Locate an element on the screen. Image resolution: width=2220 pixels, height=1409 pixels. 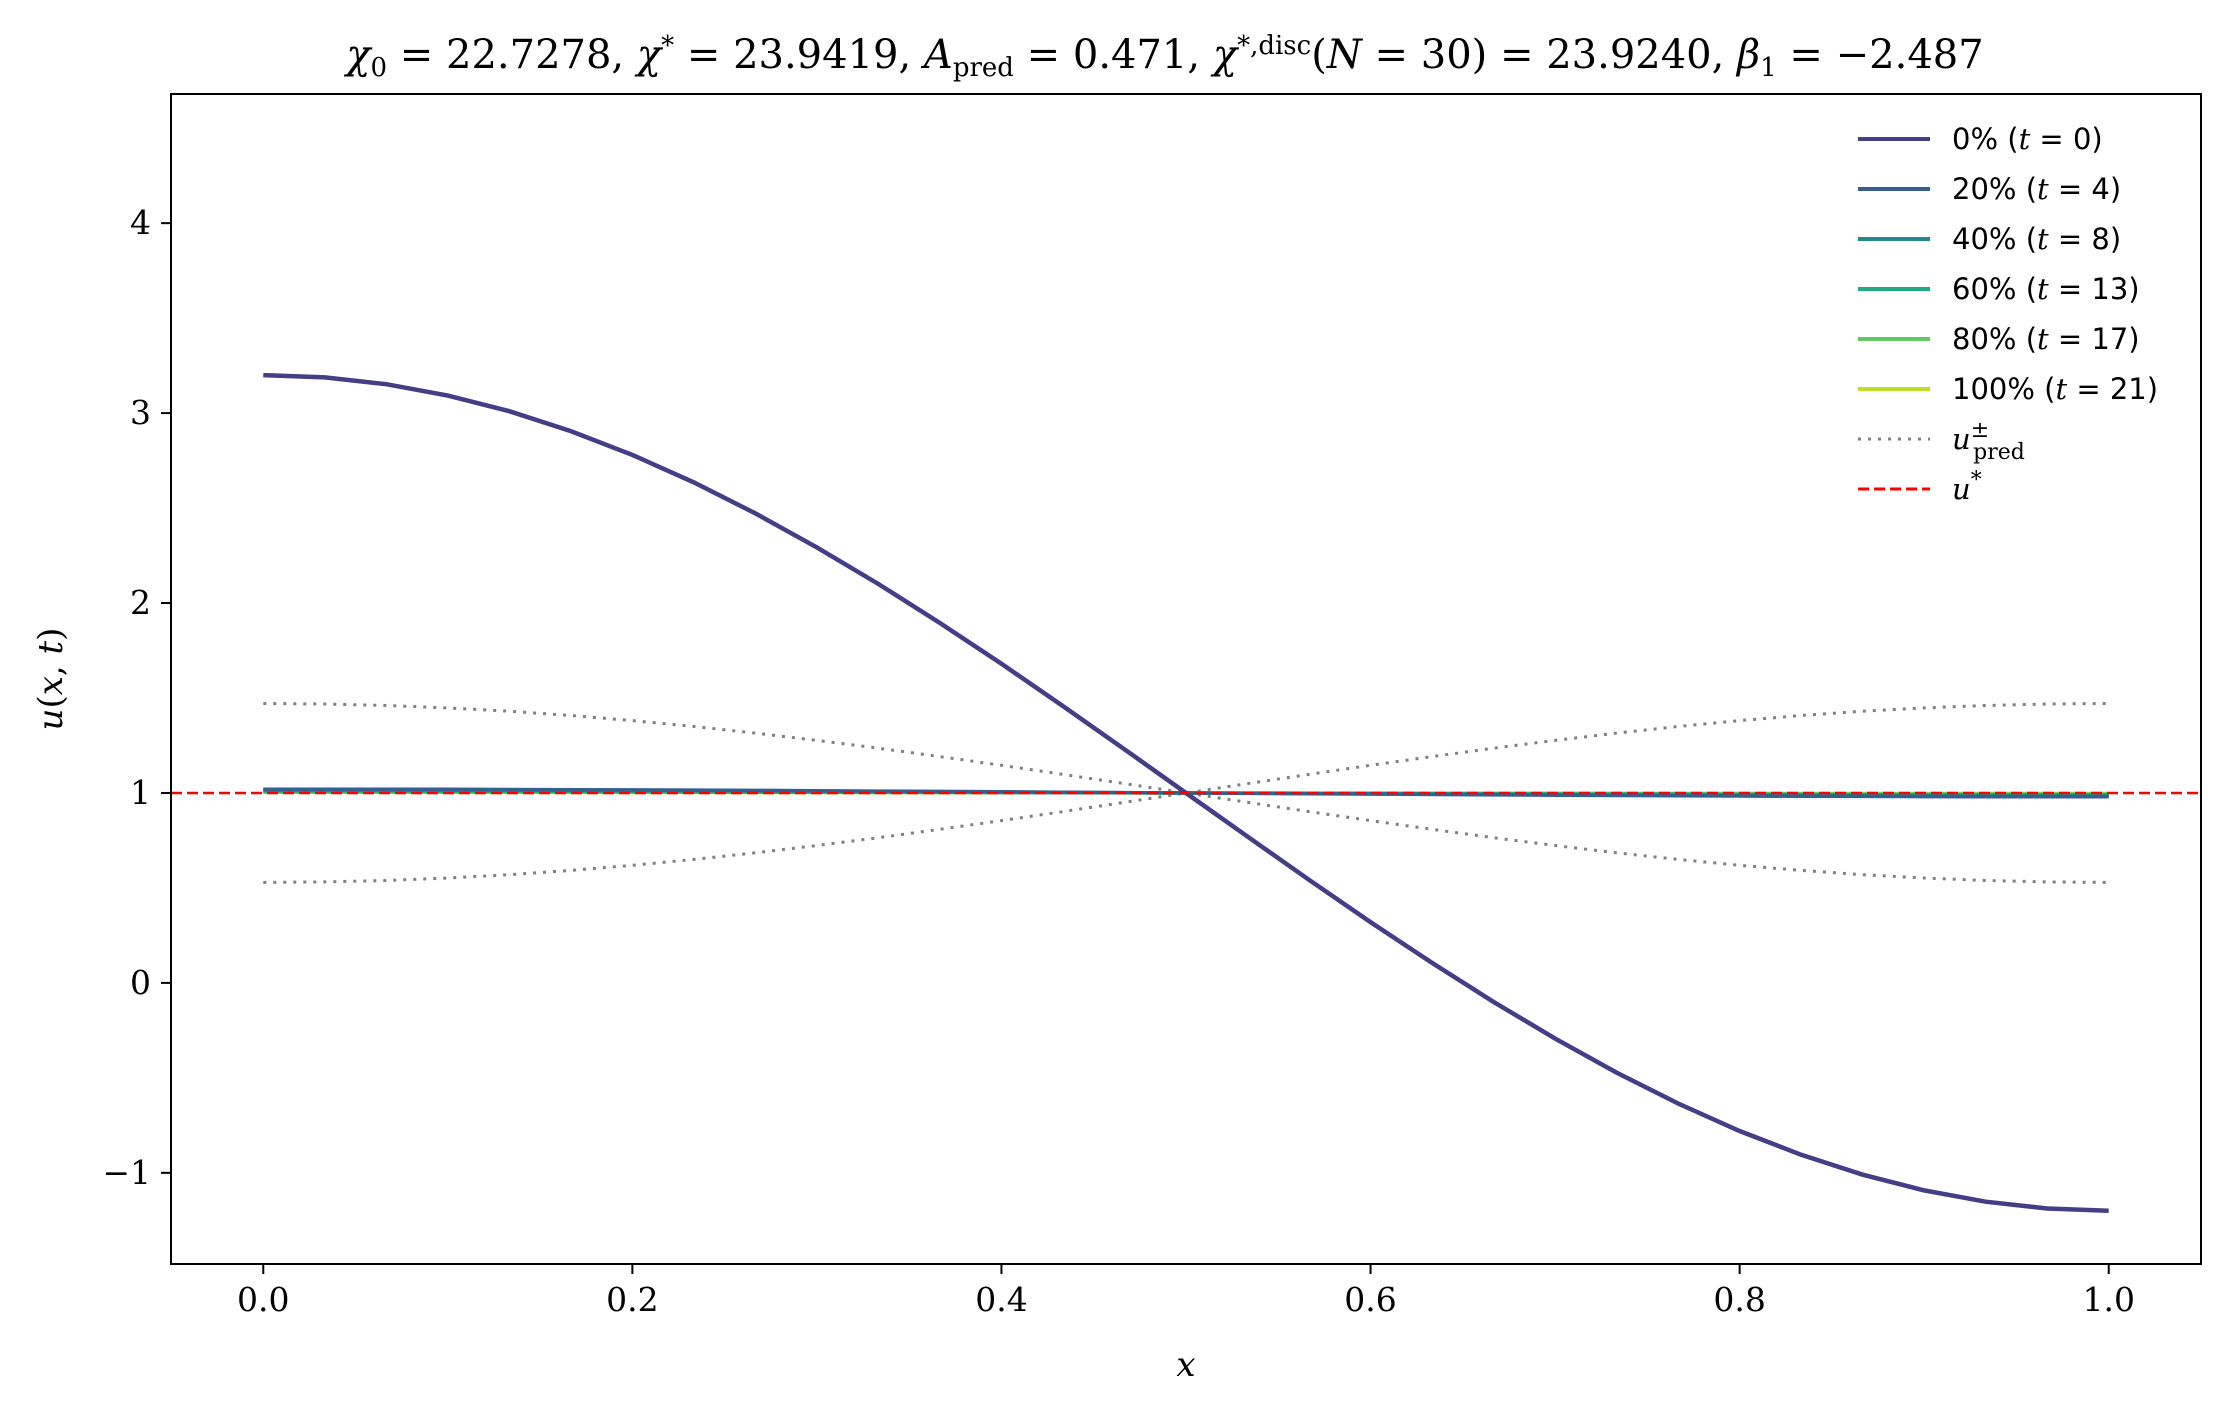
legend-label-percent: 60% is located at coordinates (1989, 289).